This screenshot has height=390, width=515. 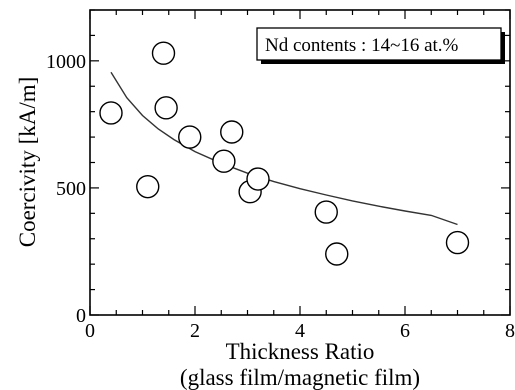 What do you see at coordinates (300, 351) in the screenshot?
I see `x-axis-label: Thickness Ratio` at bounding box center [300, 351].